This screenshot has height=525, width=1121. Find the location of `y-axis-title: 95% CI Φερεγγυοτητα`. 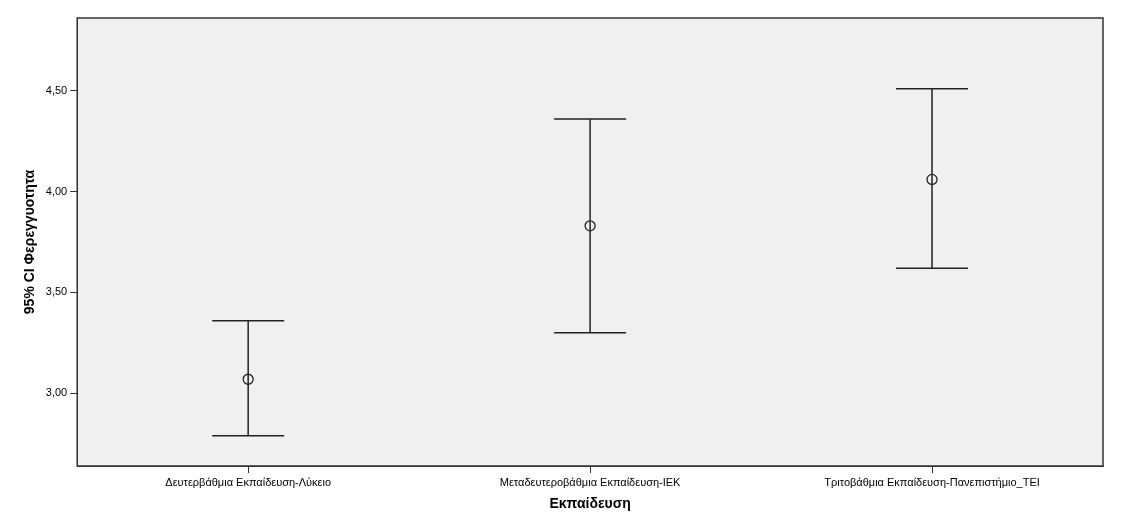

y-axis-title: 95% CI Φερεγγυοτητα is located at coordinates (29, 242).